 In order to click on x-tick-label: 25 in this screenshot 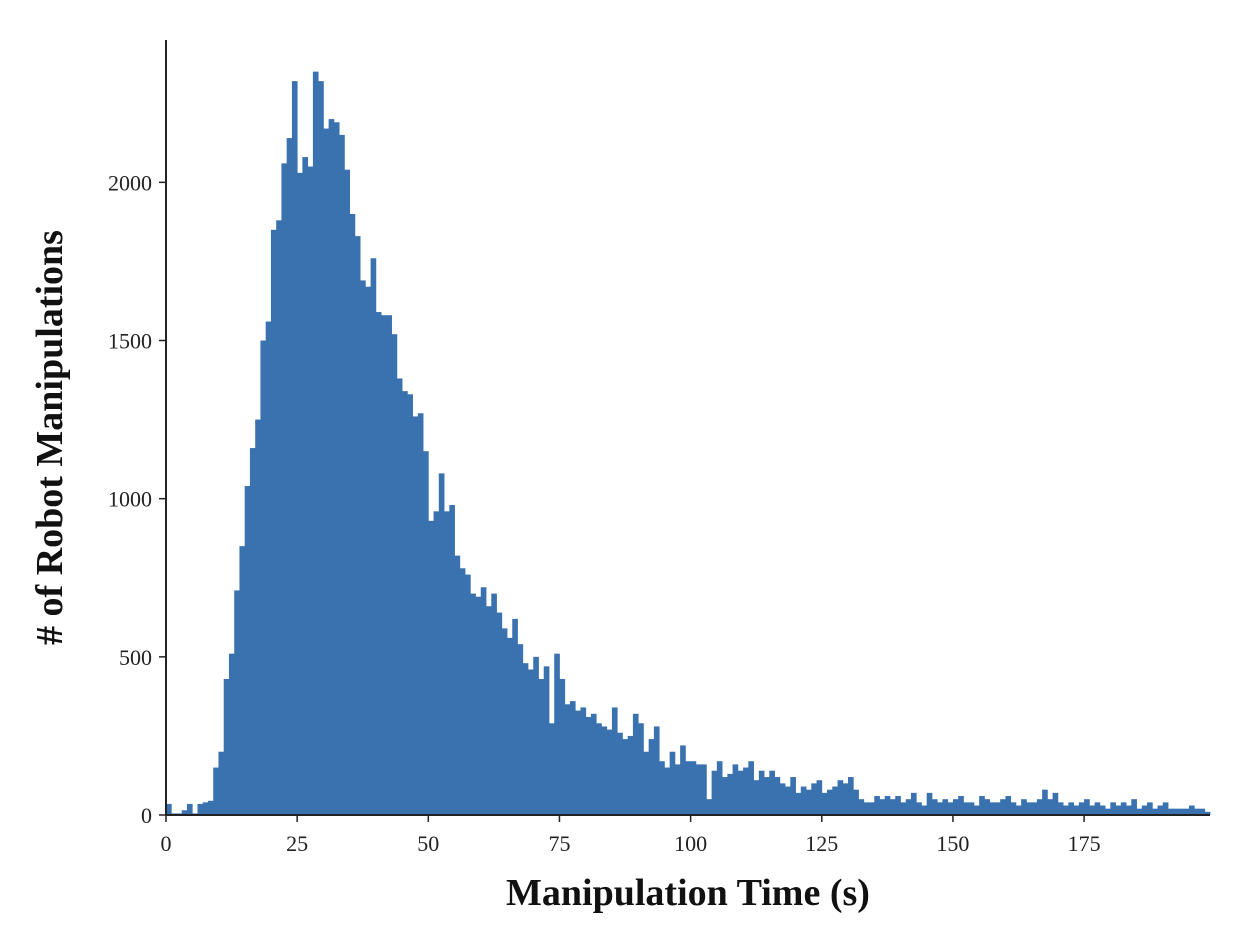, I will do `click(297, 843)`.